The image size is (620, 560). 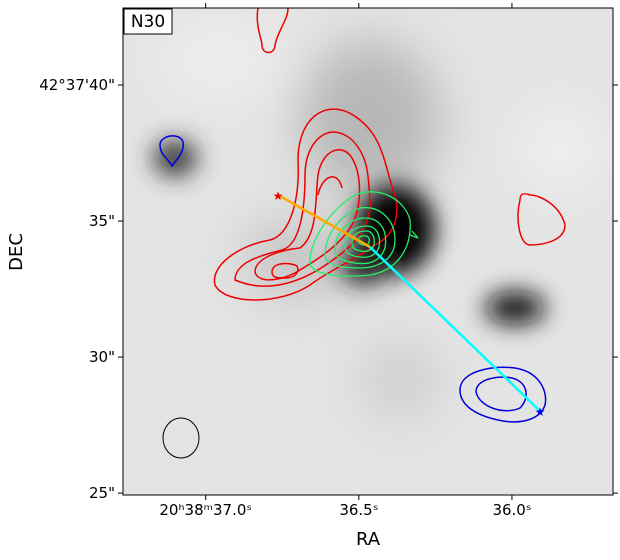 I want to click on x-tick-label: 20ʰ38ᵐ37.0ˢ, so click(x=205, y=510).